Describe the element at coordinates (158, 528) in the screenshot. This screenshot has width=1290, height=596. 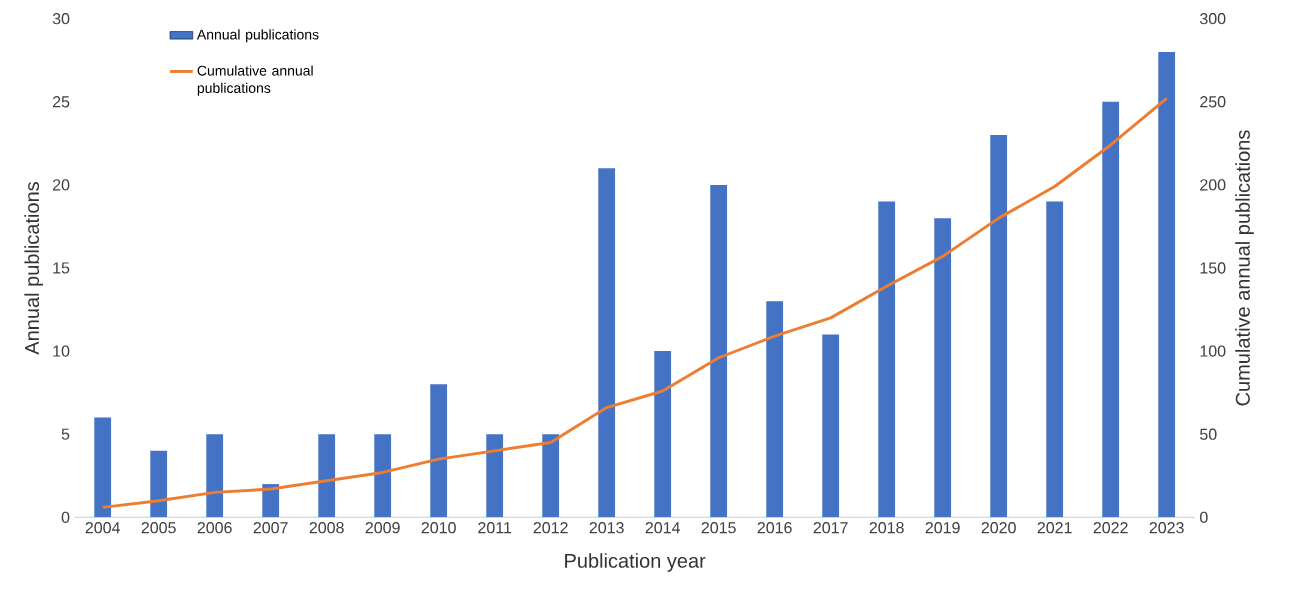
I see `x-tick-label: 2005` at that location.